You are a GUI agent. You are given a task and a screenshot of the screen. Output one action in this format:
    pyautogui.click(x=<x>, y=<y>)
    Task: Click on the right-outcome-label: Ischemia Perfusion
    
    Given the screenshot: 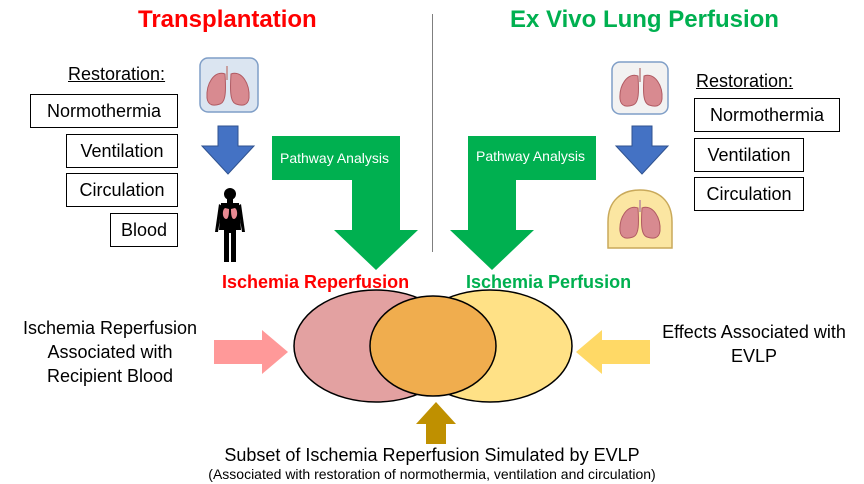 What is the action you would take?
    pyautogui.click(x=549, y=282)
    